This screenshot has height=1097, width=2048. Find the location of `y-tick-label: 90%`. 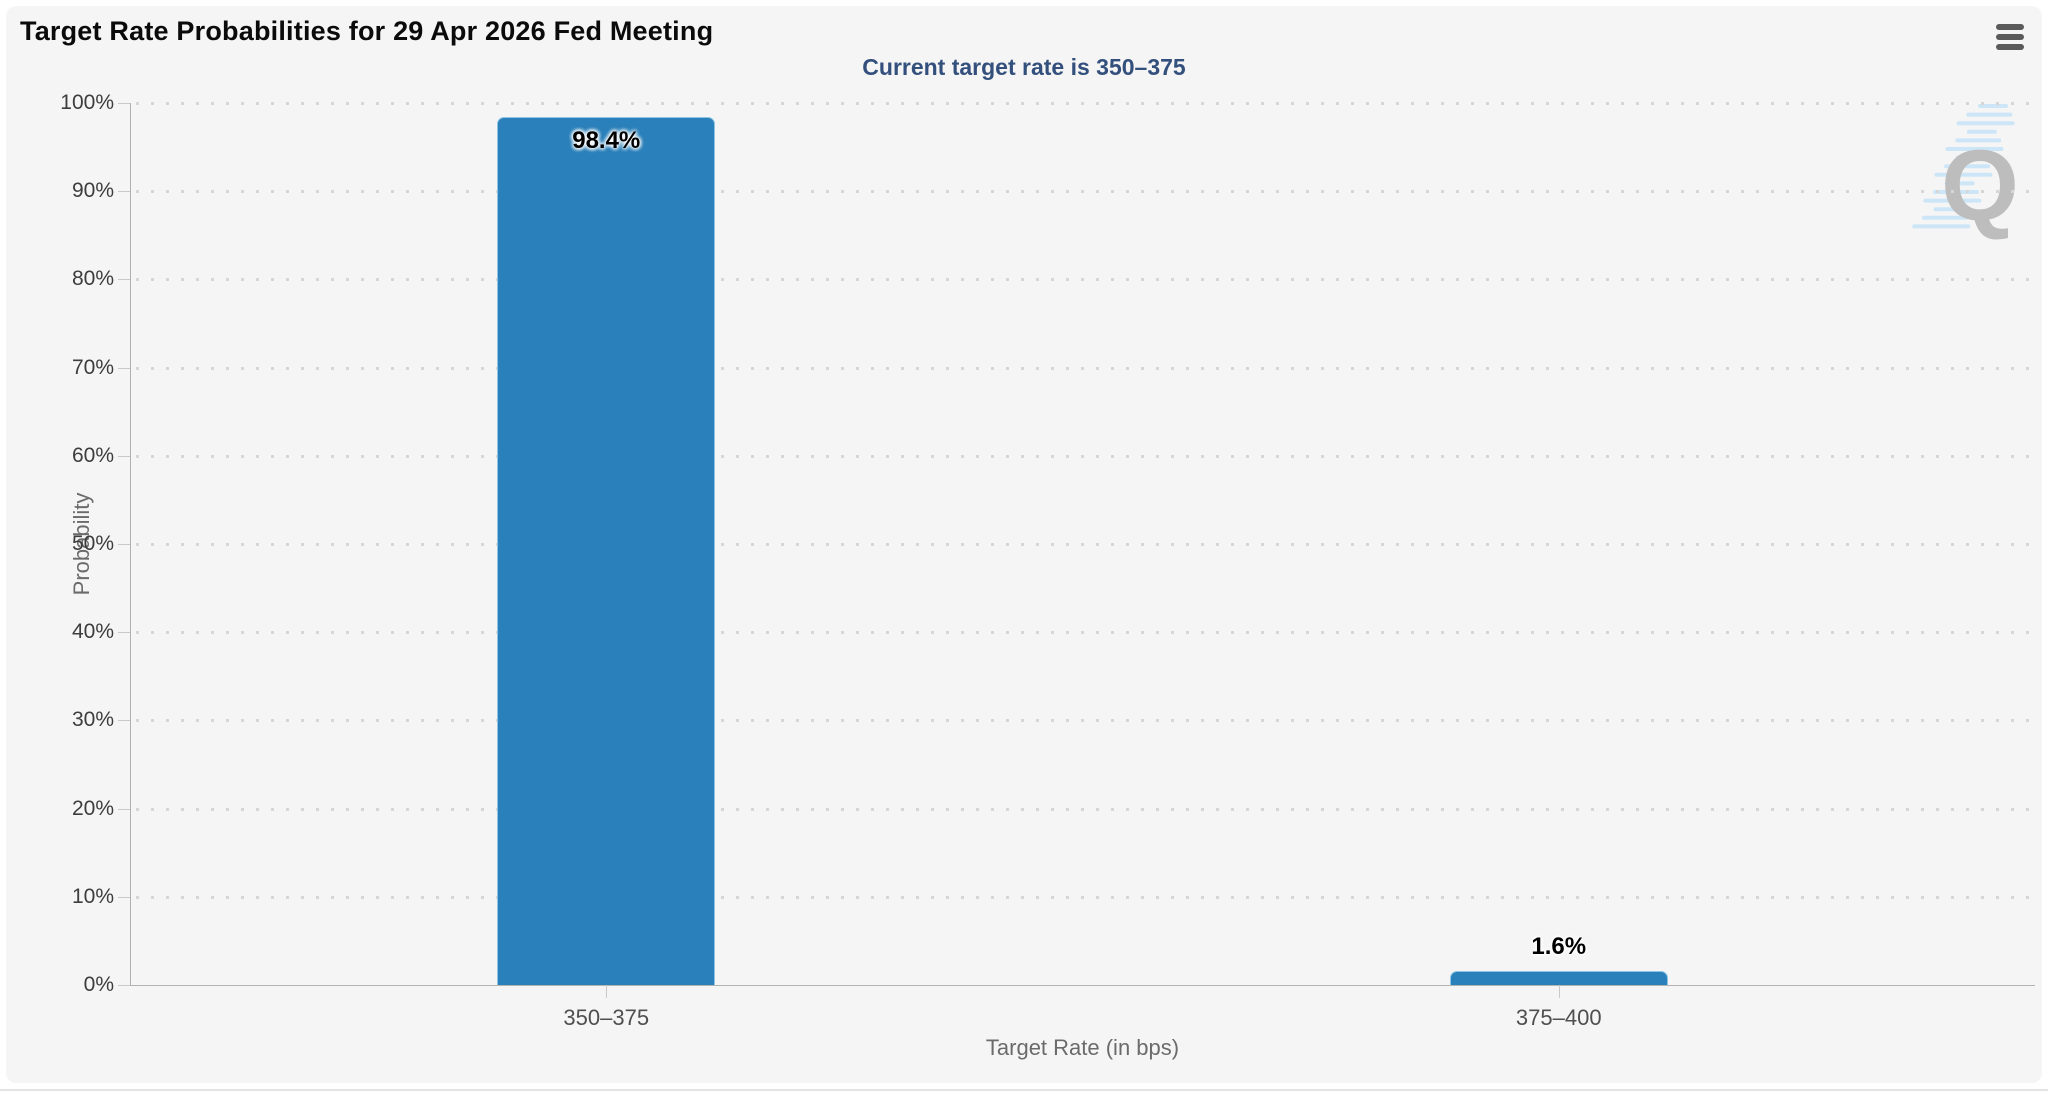

y-tick-label: 90% is located at coordinates (92, 191).